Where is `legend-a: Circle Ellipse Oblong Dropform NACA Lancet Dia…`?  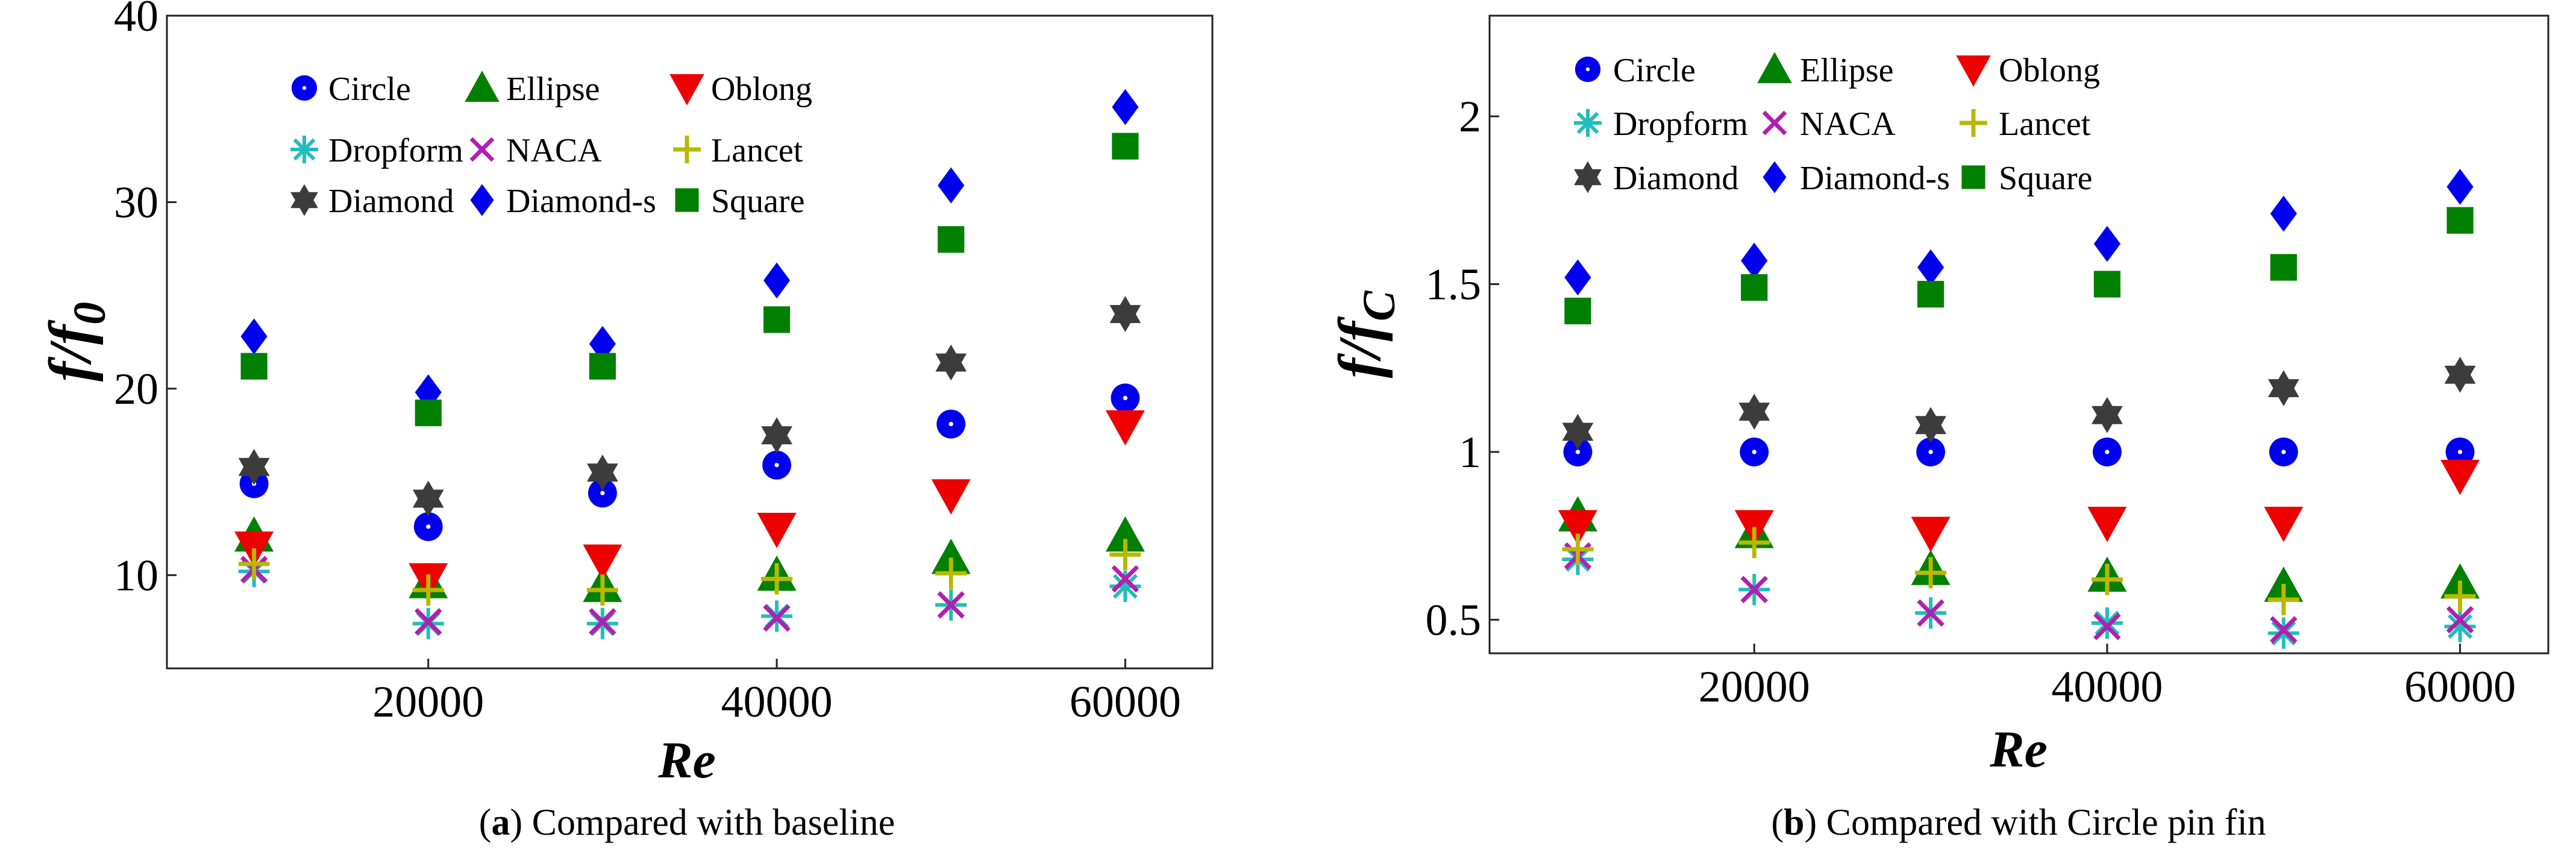
legend-a: Circle Ellipse Oblong Dropform NACA Lancet Dia… is located at coordinates (551, 146).